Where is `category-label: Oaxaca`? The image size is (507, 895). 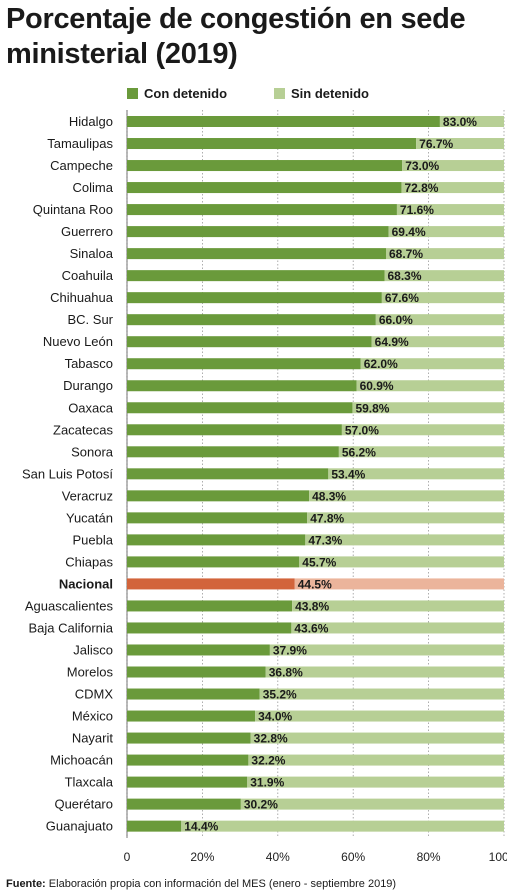
category-label: Oaxaca is located at coordinates (91, 407).